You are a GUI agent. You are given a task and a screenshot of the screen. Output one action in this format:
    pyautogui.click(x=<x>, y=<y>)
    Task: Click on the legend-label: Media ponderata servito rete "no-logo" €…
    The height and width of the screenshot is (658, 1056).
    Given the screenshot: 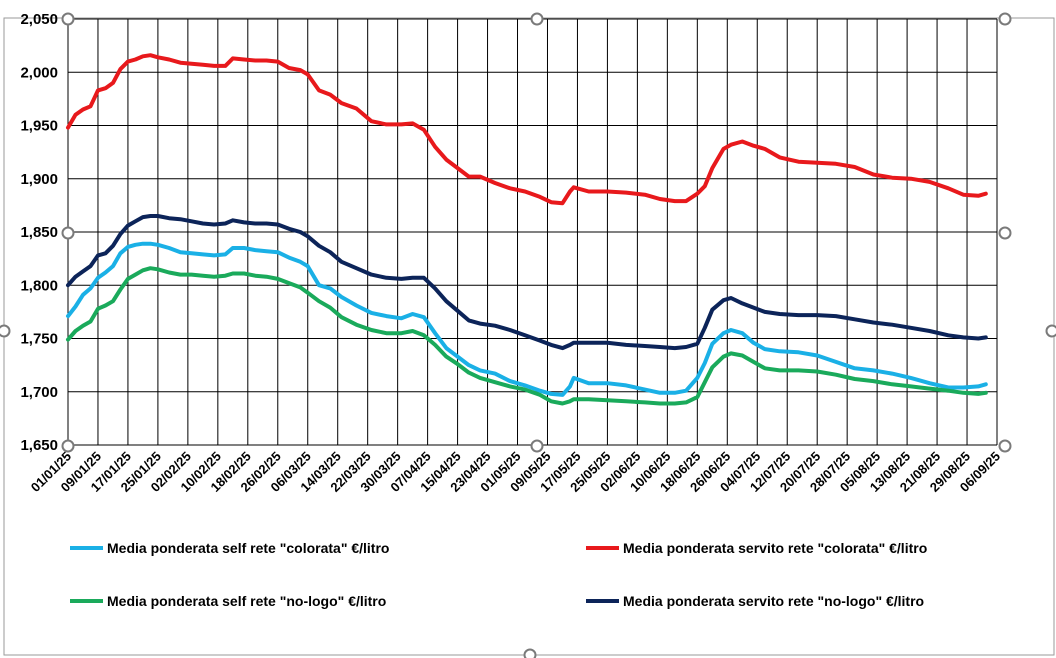 What is the action you would take?
    pyautogui.click(x=773, y=601)
    